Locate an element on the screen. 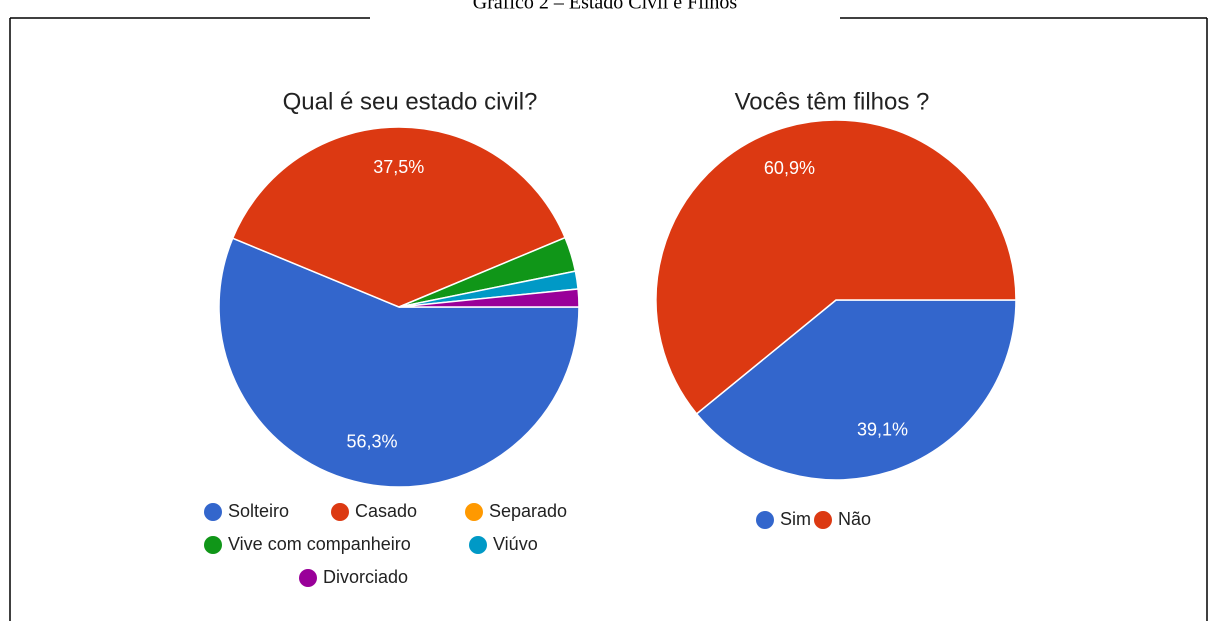 Image resolution: width=1208 pixels, height=621 pixels. slice-label: 37,5% is located at coordinates (398, 167).